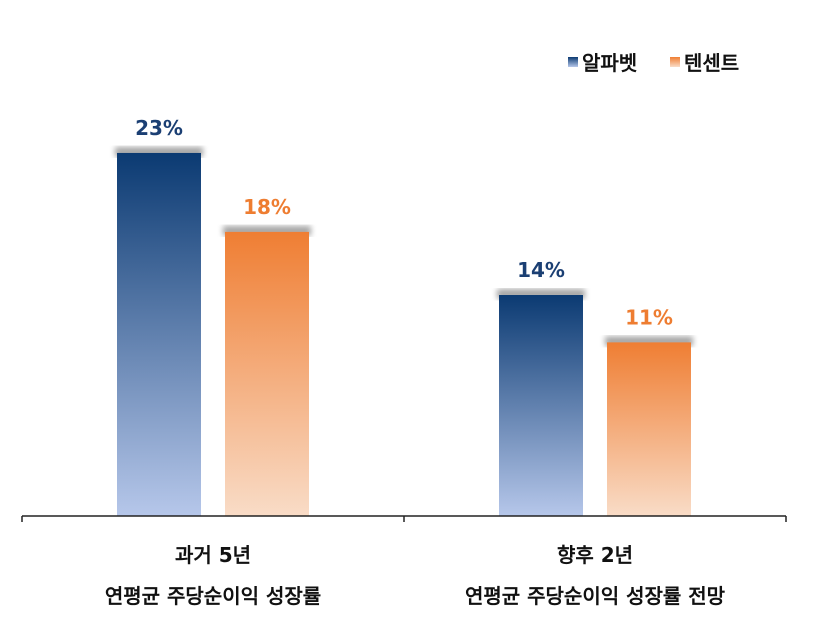 This screenshot has height=639, width=824. I want to click on category-label-0-1: 연평균 주당순이익 성장률, so click(213, 596).